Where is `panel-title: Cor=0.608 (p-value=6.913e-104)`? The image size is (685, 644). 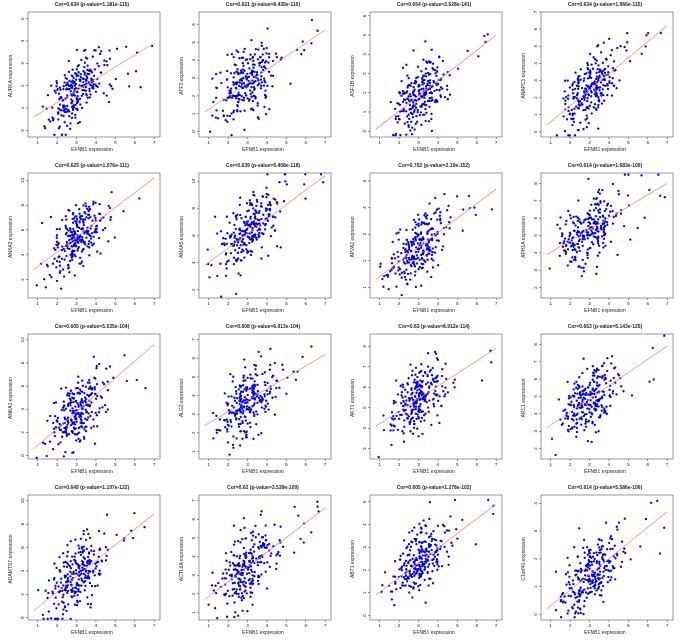
panel-title: Cor=0.608 (p-value=6.913e-104) is located at coordinates (263, 327).